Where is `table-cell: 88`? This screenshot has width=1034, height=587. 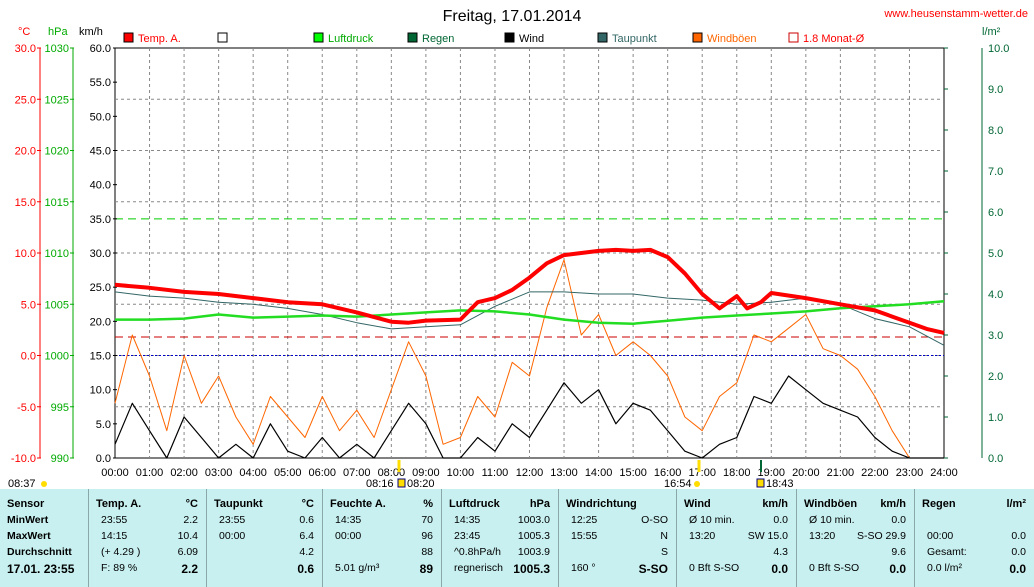
table-cell: 88 is located at coordinates (382, 553).